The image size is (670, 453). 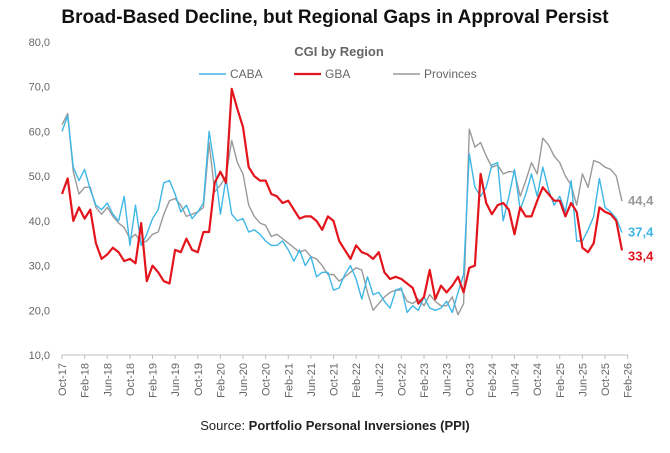 I want to click on source-prefix: Source:, so click(x=224, y=425).